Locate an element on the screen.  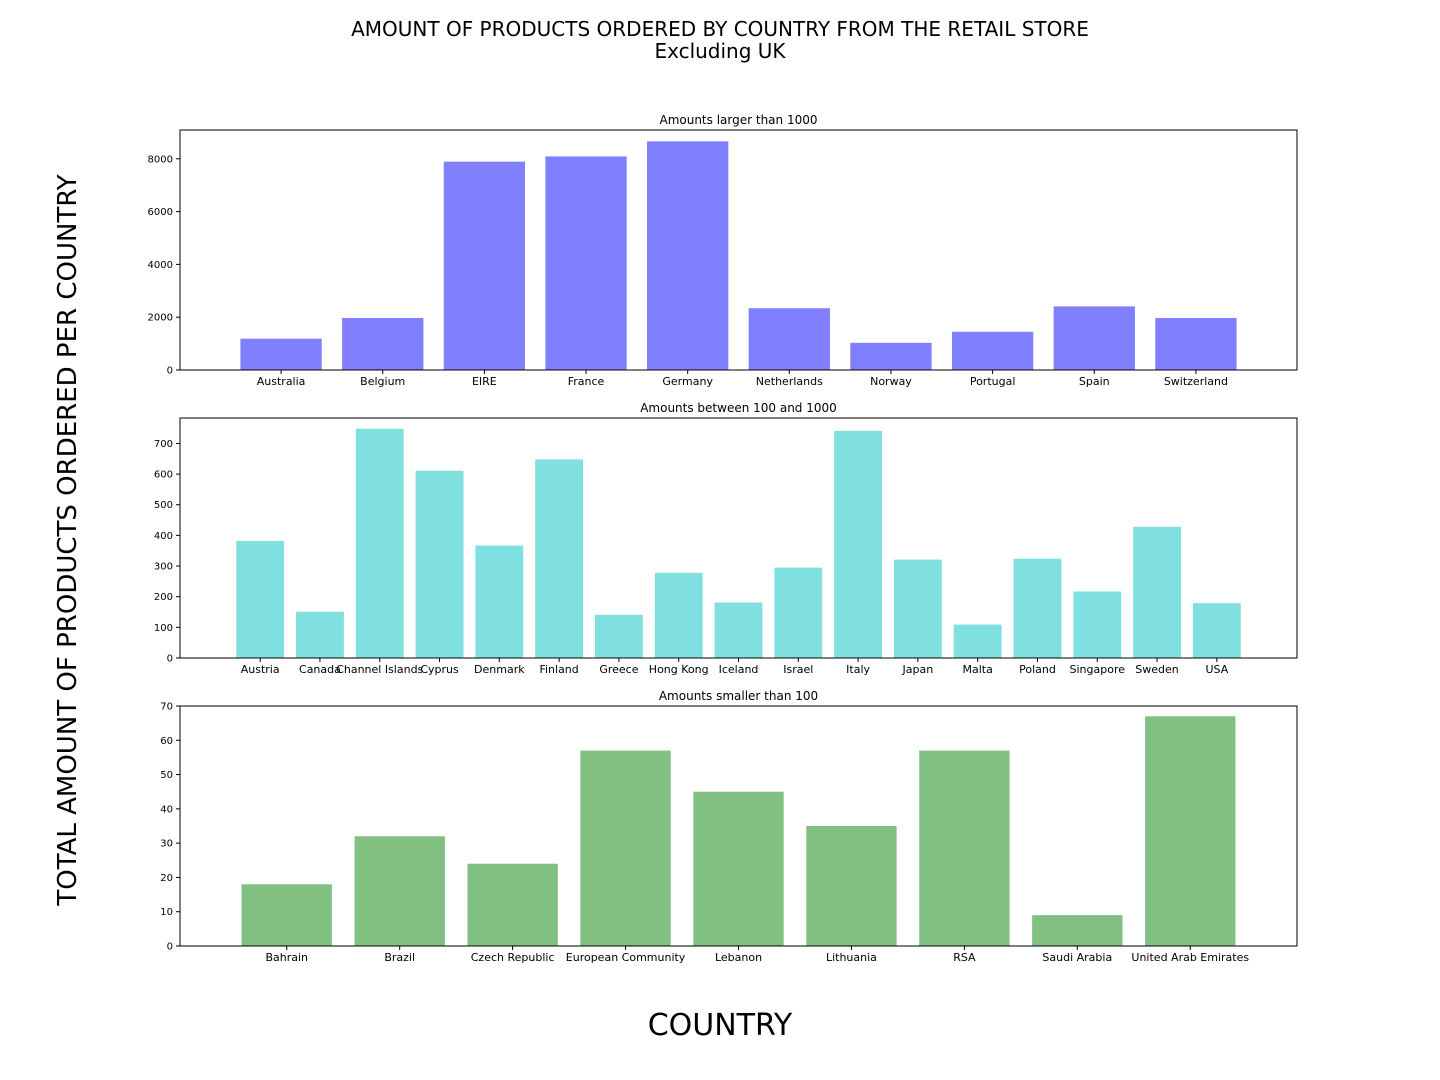
x-tick-label: EIRE is located at coordinates (484, 381).